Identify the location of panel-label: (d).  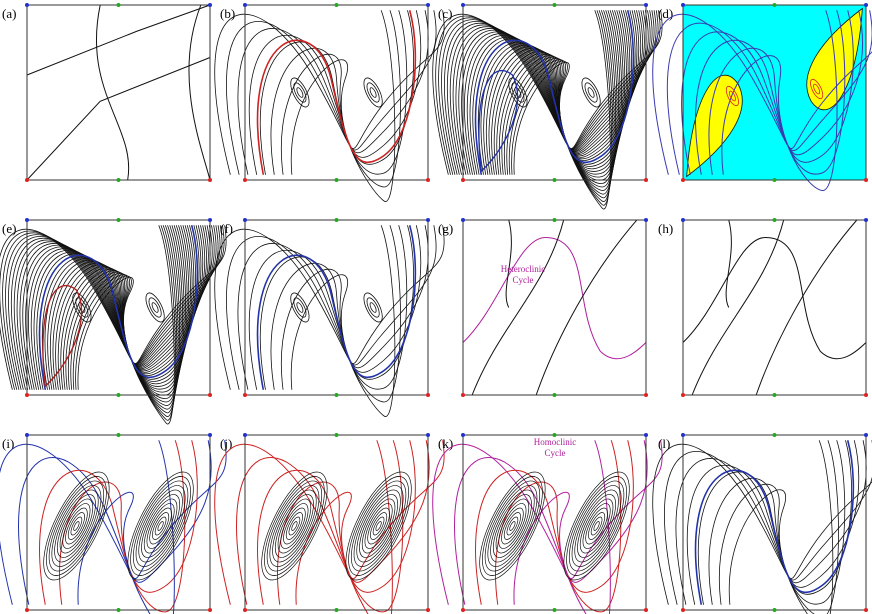
(665, 13).